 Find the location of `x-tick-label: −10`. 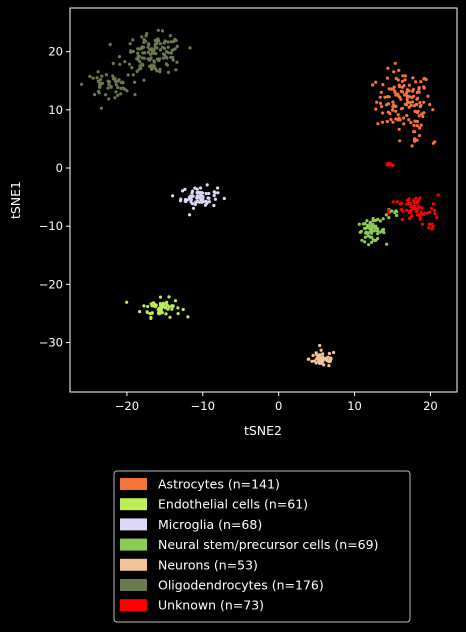

x-tick-label: −10 is located at coordinates (203, 406).